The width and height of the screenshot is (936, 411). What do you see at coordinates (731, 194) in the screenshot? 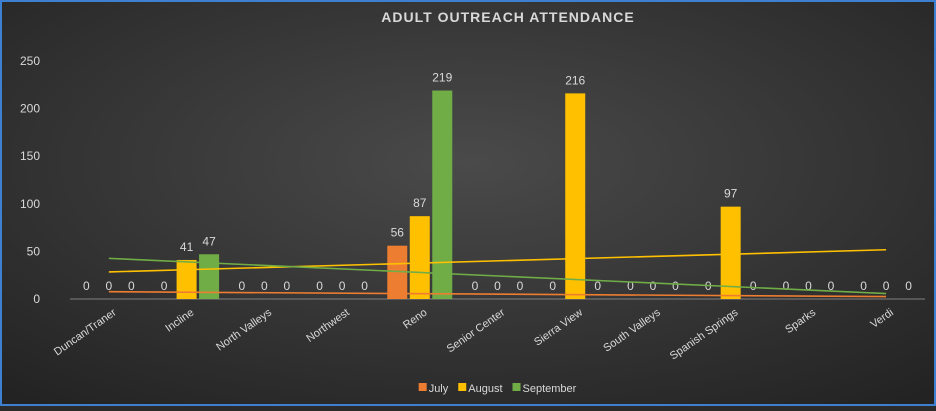
I see `data-label: 97` at bounding box center [731, 194].